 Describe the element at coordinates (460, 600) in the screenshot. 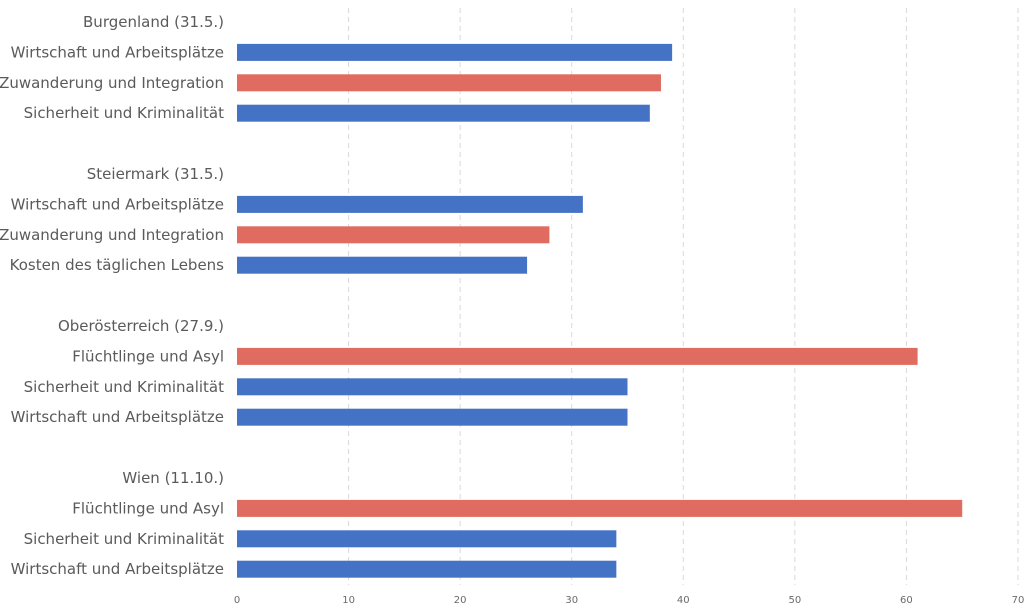

I see `x-tick-label: 20` at that location.